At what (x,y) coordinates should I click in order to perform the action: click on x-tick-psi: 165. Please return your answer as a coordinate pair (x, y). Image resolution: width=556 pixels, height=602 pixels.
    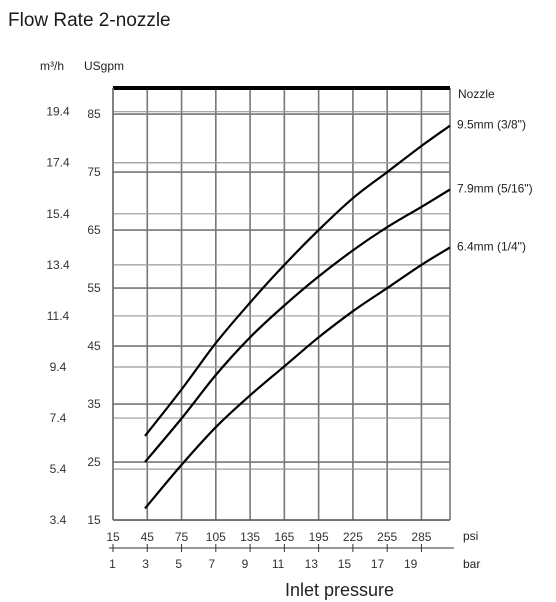
    Looking at the image, I should click on (284, 537).